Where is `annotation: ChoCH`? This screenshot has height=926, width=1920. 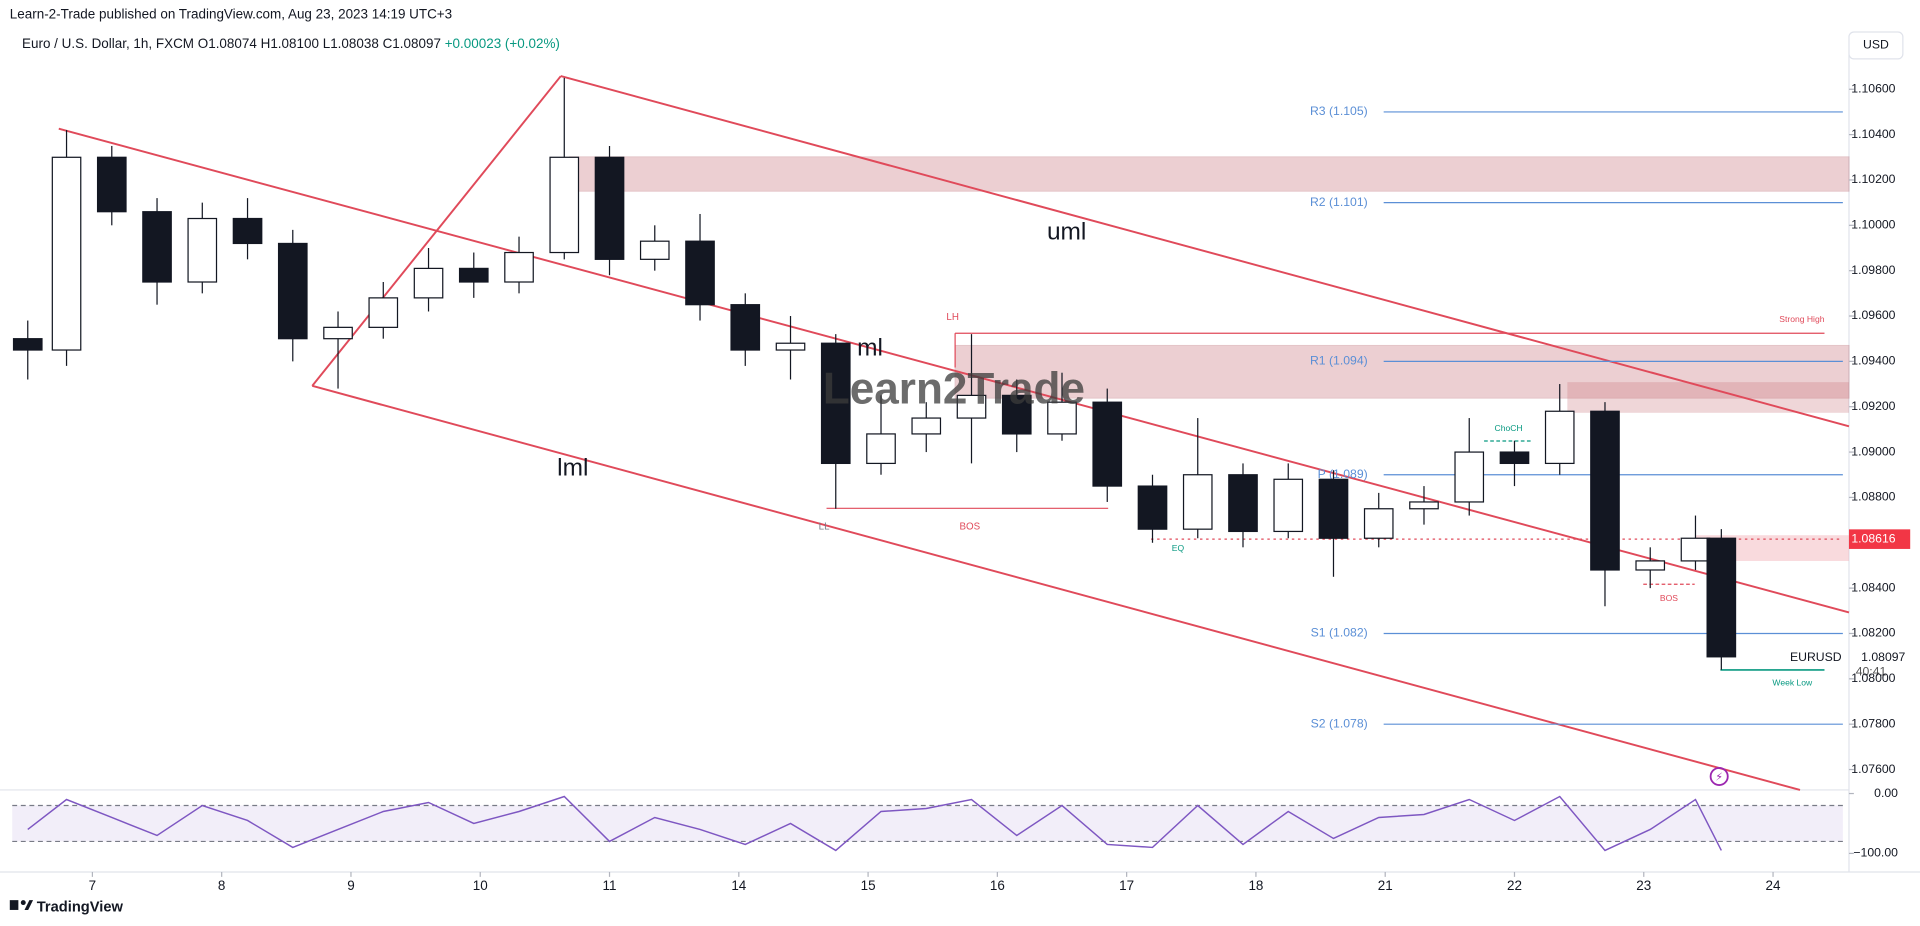 annotation: ChoCH is located at coordinates (1509, 428).